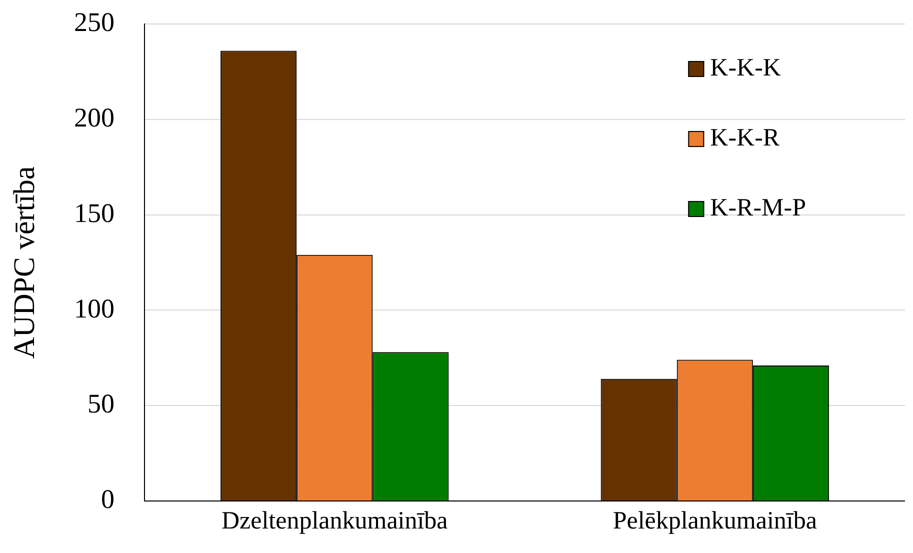 The height and width of the screenshot is (553, 913). I want to click on y-tick-label: 50, so click(101, 403).